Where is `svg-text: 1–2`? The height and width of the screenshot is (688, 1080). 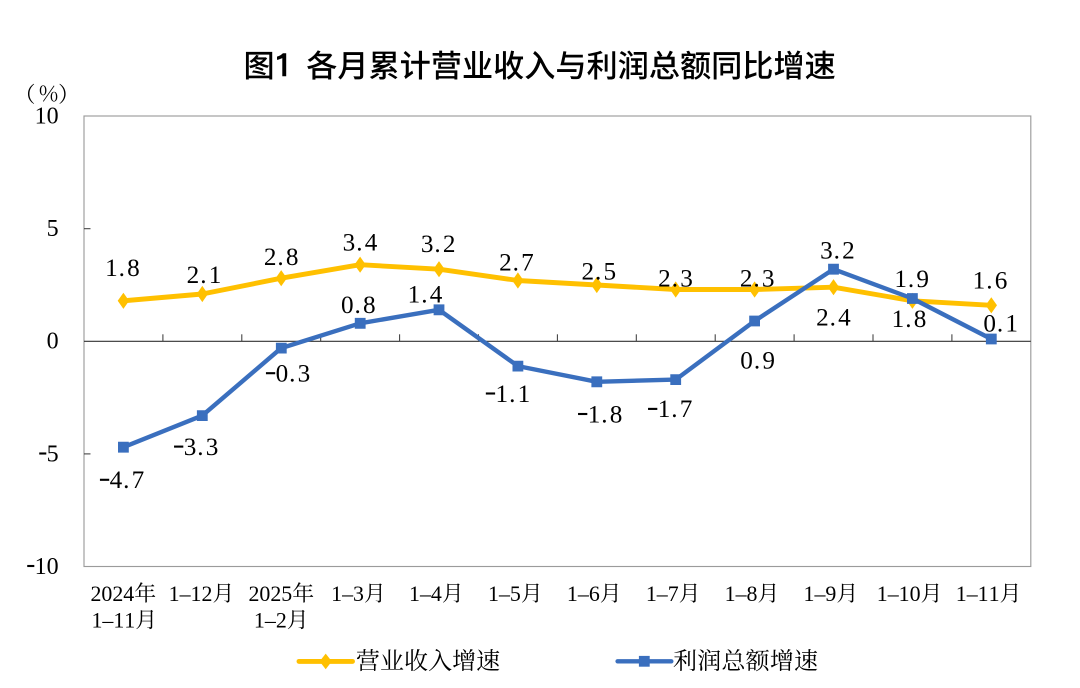
svg-text: 1–2 is located at coordinates (270, 619).